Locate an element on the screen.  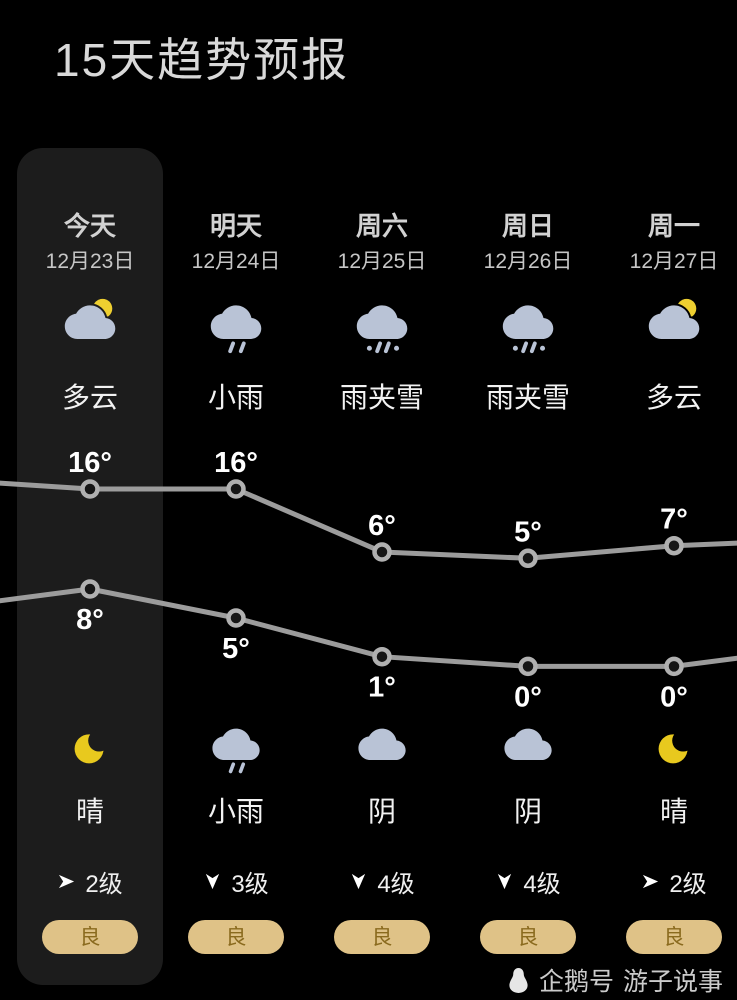
day-name: 周日 is located at coordinates (527, 226).